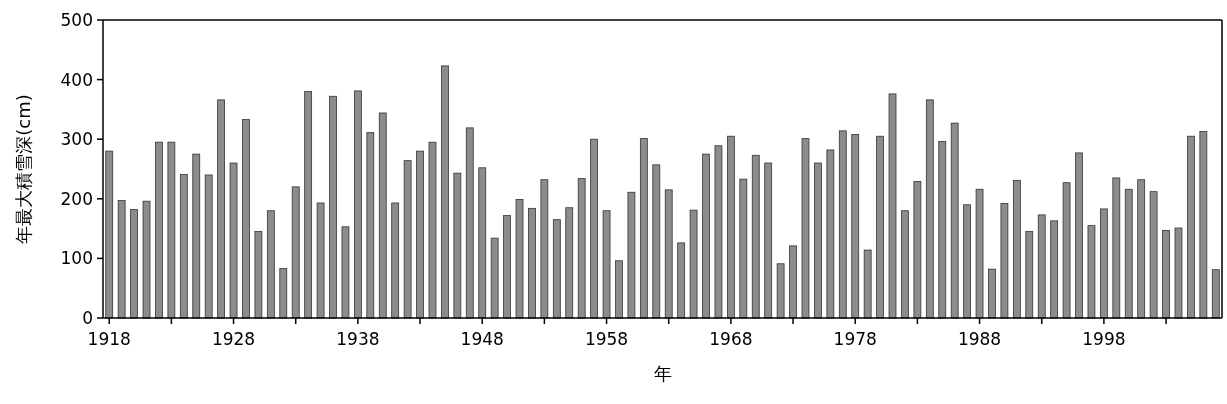 Image resolution: width=1227 pixels, height=404 pixels. Describe the element at coordinates (76, 139) in the screenshot. I see `y-tick-label: 300` at that location.